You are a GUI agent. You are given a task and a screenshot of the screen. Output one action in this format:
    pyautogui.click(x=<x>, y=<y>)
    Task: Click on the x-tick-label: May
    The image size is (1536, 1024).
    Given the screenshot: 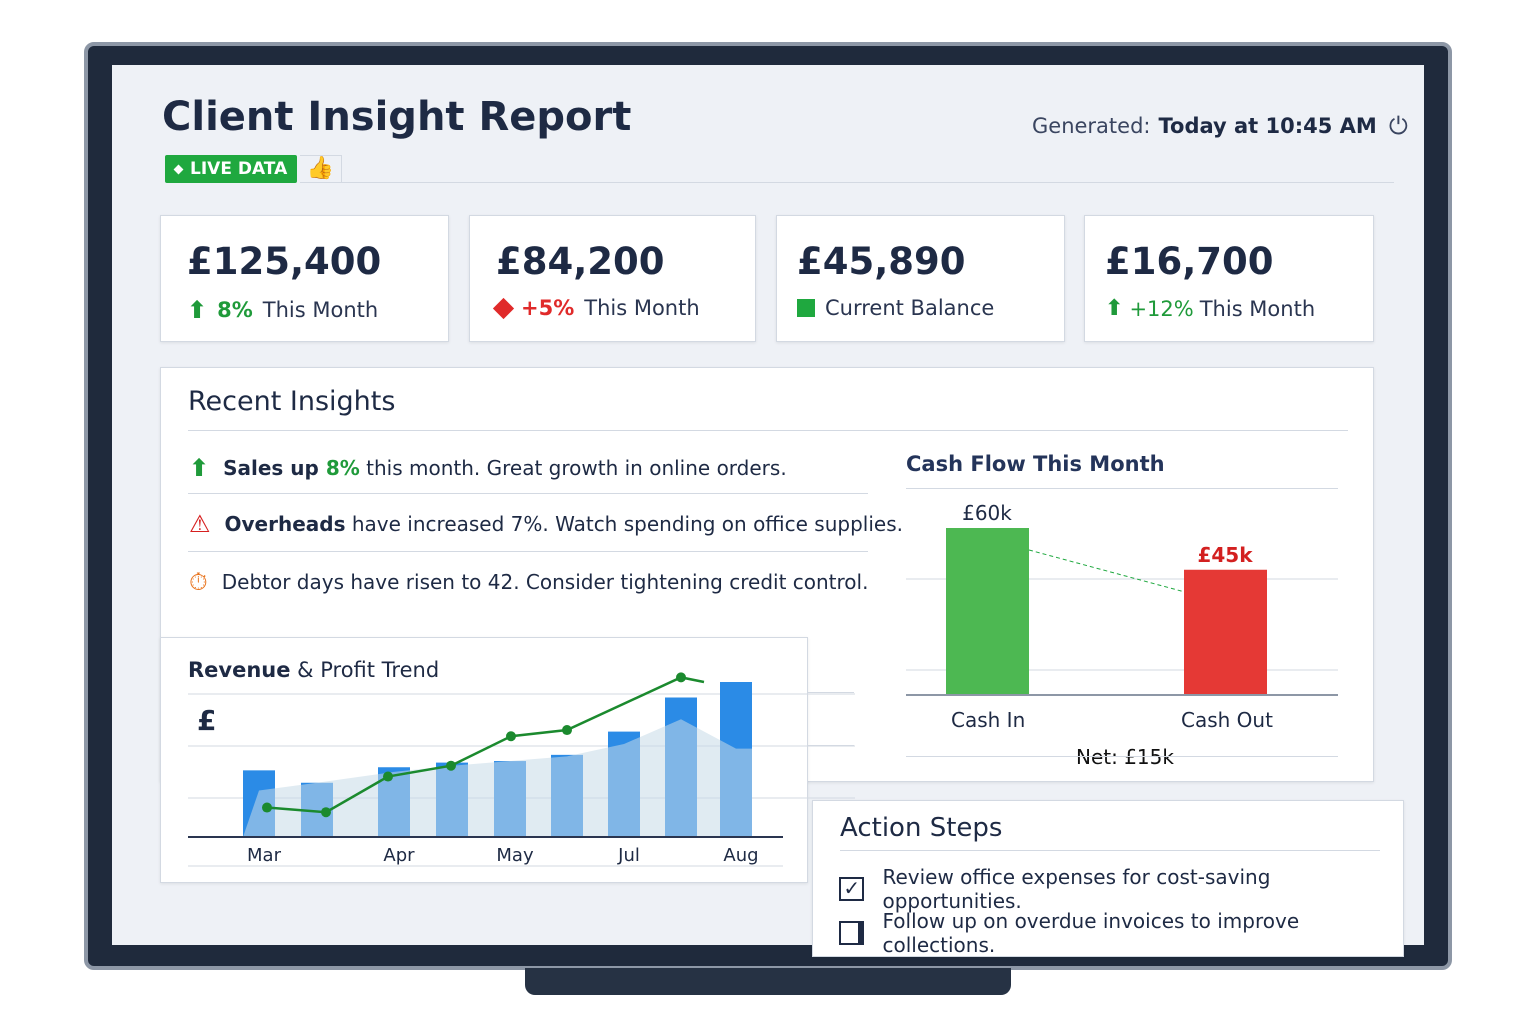 What is the action you would take?
    pyautogui.click(x=515, y=855)
    